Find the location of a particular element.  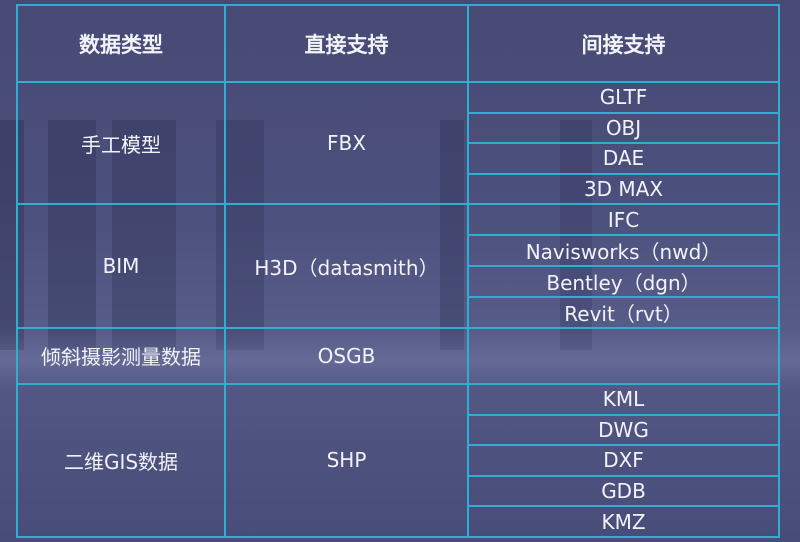

header-direct-support: 直接支持 is located at coordinates (346, 43).